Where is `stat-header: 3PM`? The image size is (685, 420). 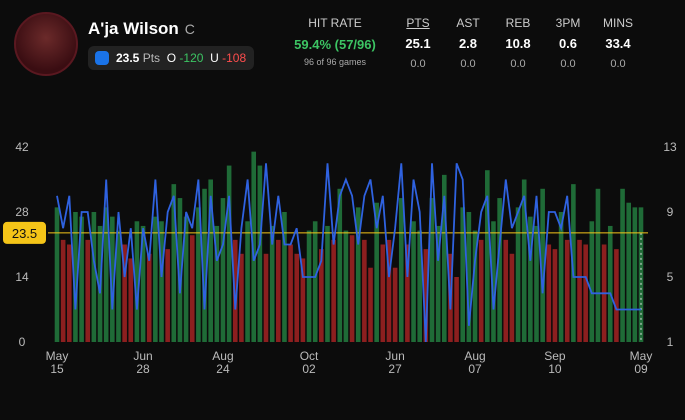
stat-header: 3PM is located at coordinates (568, 23).